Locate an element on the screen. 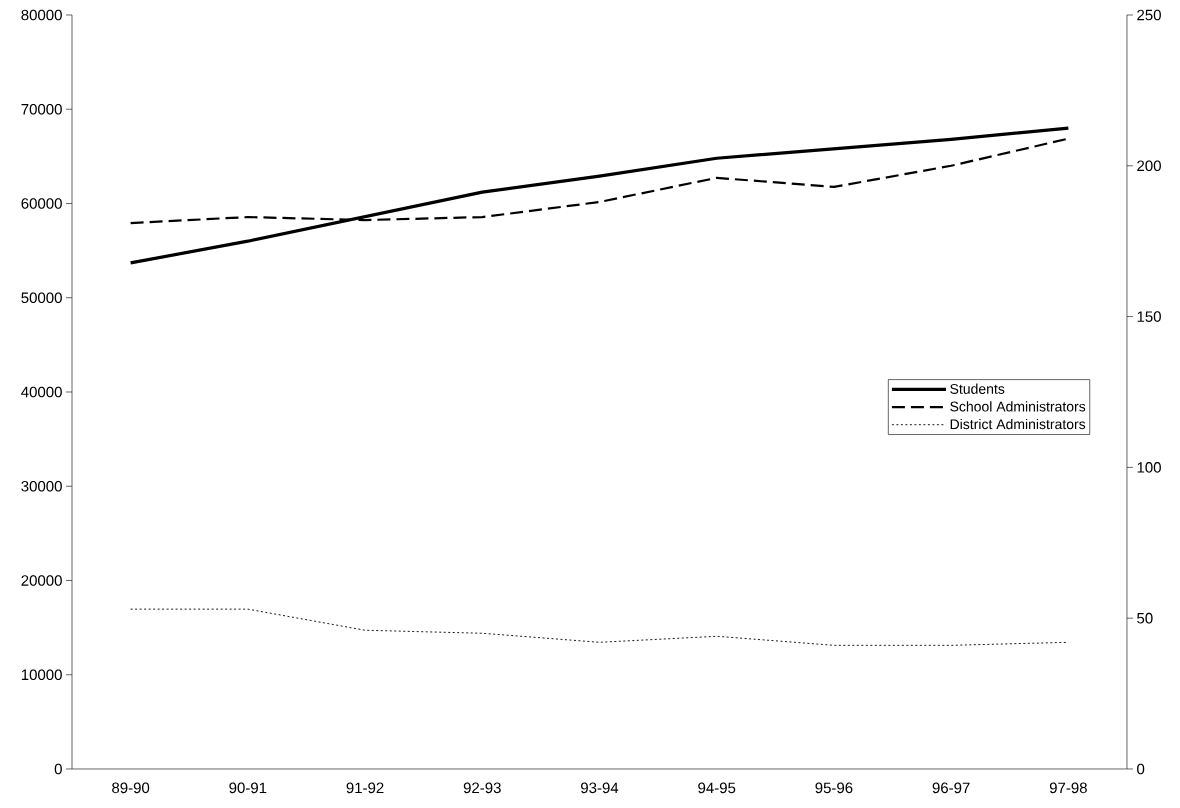 The height and width of the screenshot is (808, 1180). y-tick-label: 40000 is located at coordinates (41, 392).